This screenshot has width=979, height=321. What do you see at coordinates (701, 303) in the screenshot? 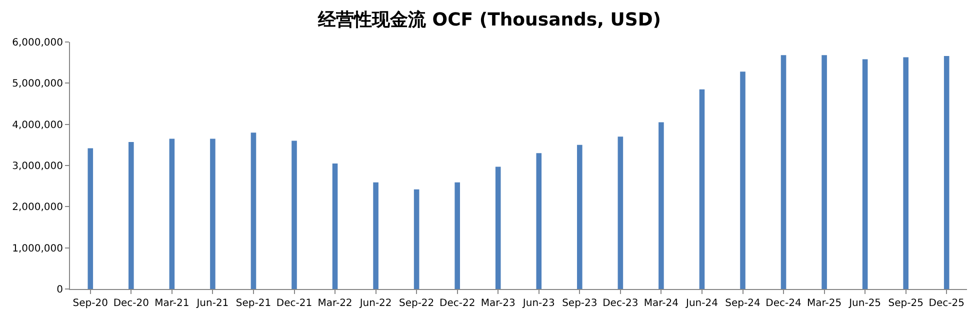
I see `x-tick-label: Jun-24` at bounding box center [701, 303].